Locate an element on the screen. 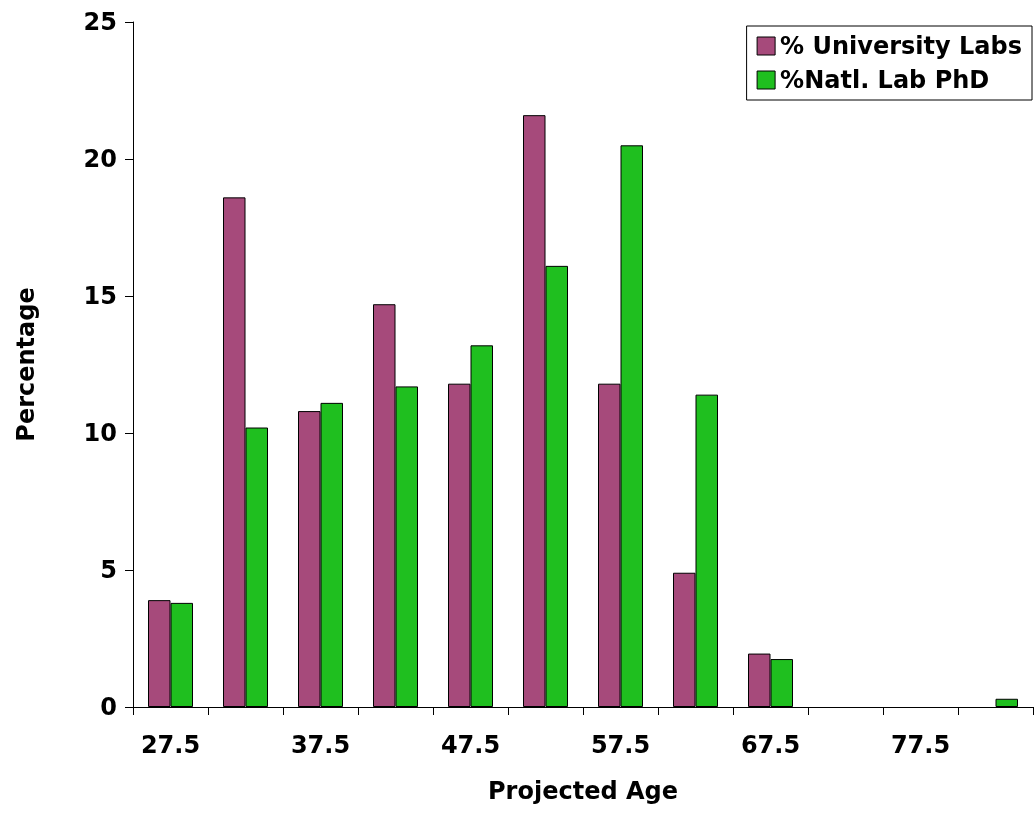 Image resolution: width=1034 pixels, height=827 pixels. y-tick-label: 5 is located at coordinates (108, 570).